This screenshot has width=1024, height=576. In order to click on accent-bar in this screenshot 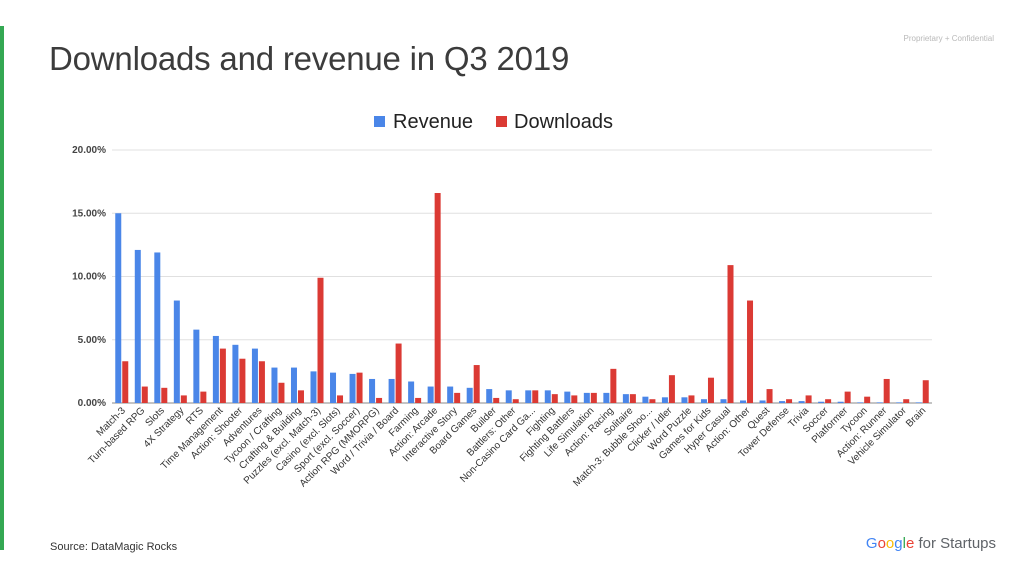, I will do `click(2, 288)`.